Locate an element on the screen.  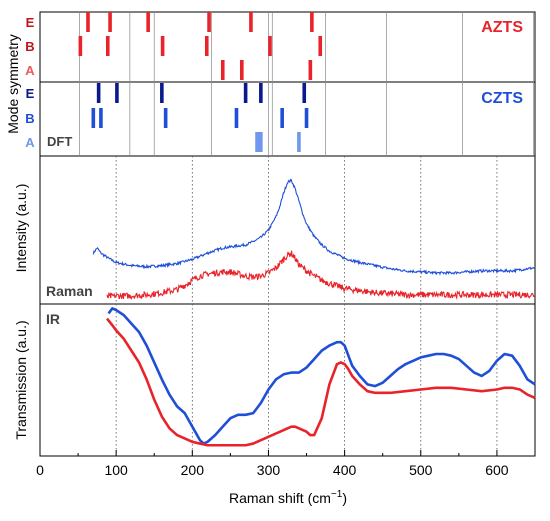
azts-row-label-a: A is located at coordinates (30, 70).